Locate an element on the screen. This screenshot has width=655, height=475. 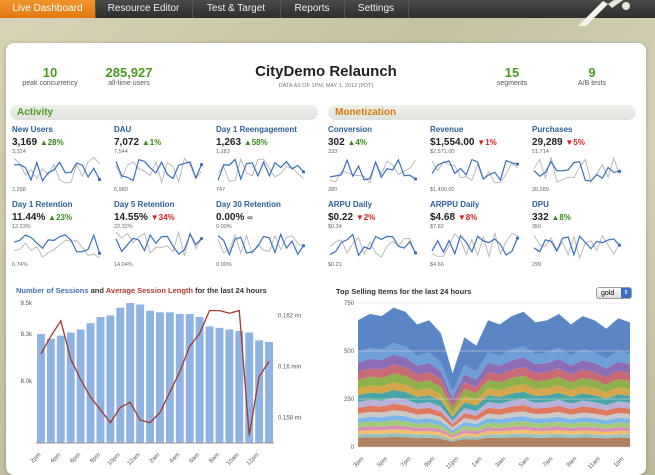
x-tick-label: 4pm is located at coordinates (56, 458).